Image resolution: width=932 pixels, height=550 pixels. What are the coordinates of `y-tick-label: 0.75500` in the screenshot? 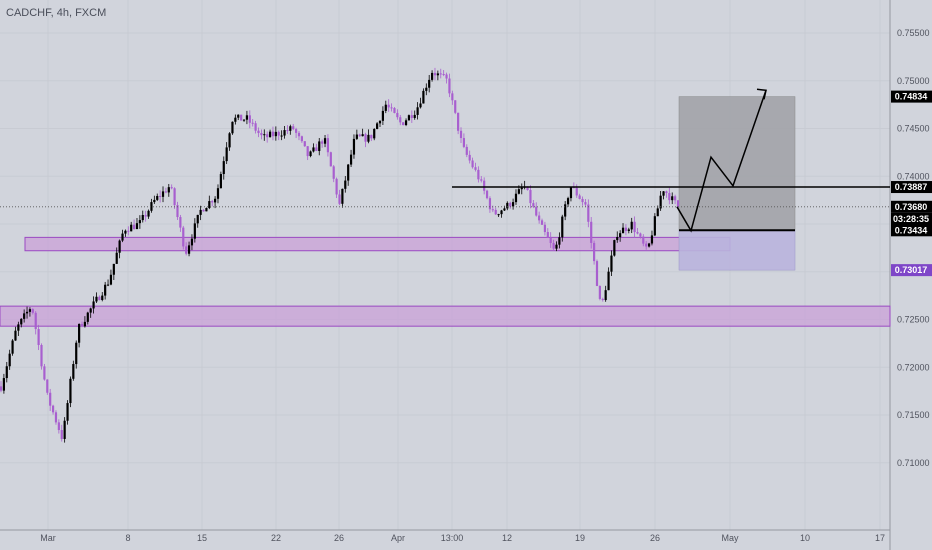 It's located at (913, 33).